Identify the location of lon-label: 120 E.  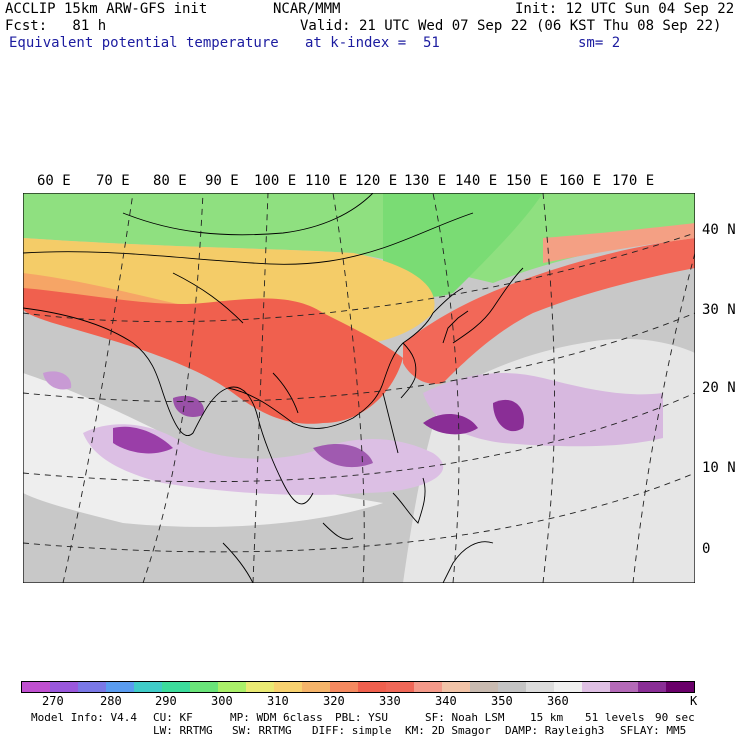
(376, 181).